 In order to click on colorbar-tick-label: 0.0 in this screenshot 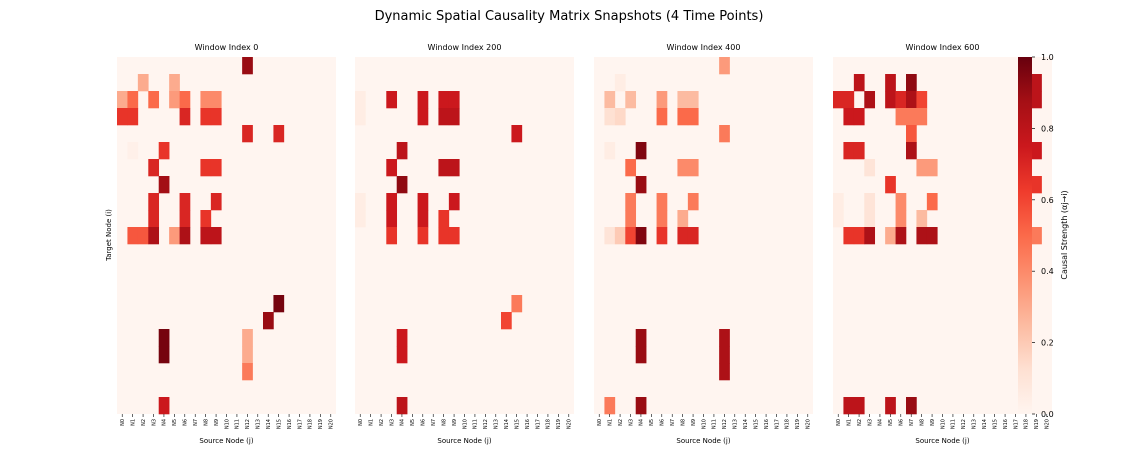, I will do `click(1047, 414)`.